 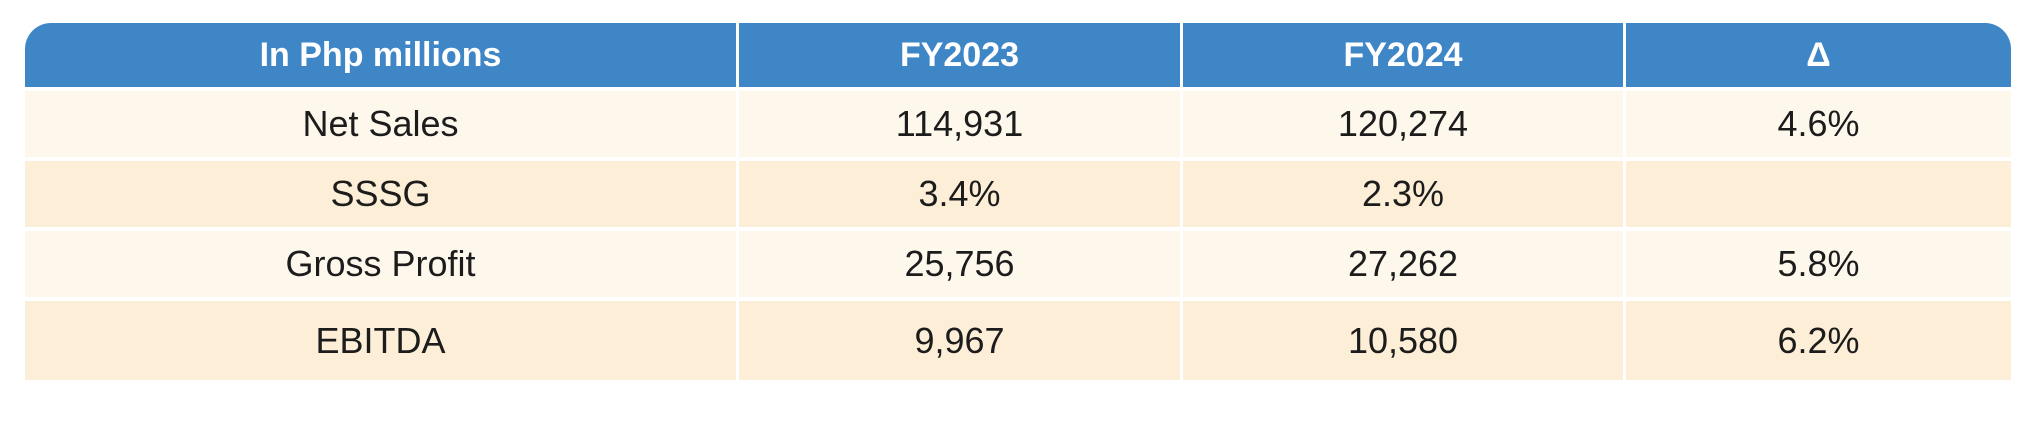 I want to click on delta-value, so click(x=1818, y=194).